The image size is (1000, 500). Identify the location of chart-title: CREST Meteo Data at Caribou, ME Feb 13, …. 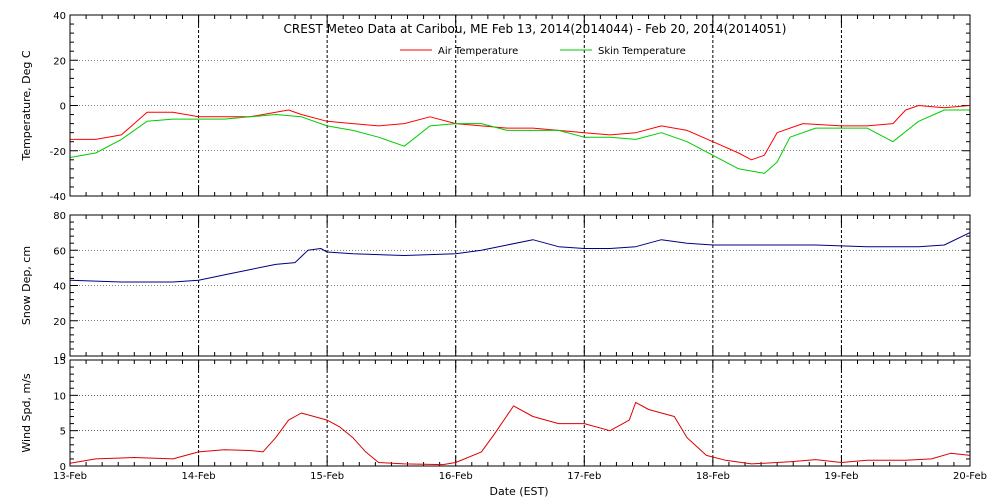
(535, 29).